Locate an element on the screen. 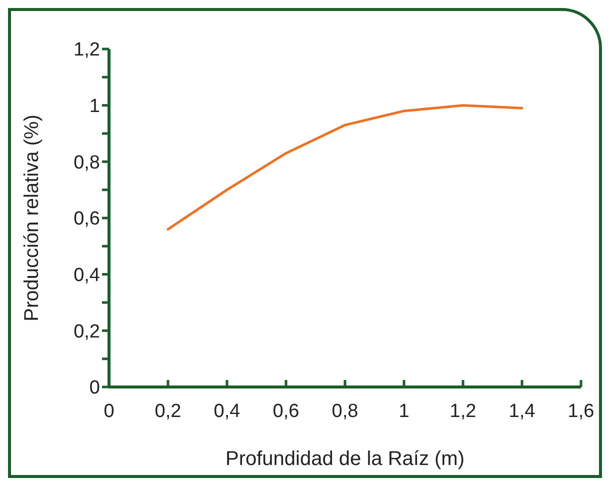 This screenshot has width=613, height=485. x-tick-label: 1 is located at coordinates (404, 411).